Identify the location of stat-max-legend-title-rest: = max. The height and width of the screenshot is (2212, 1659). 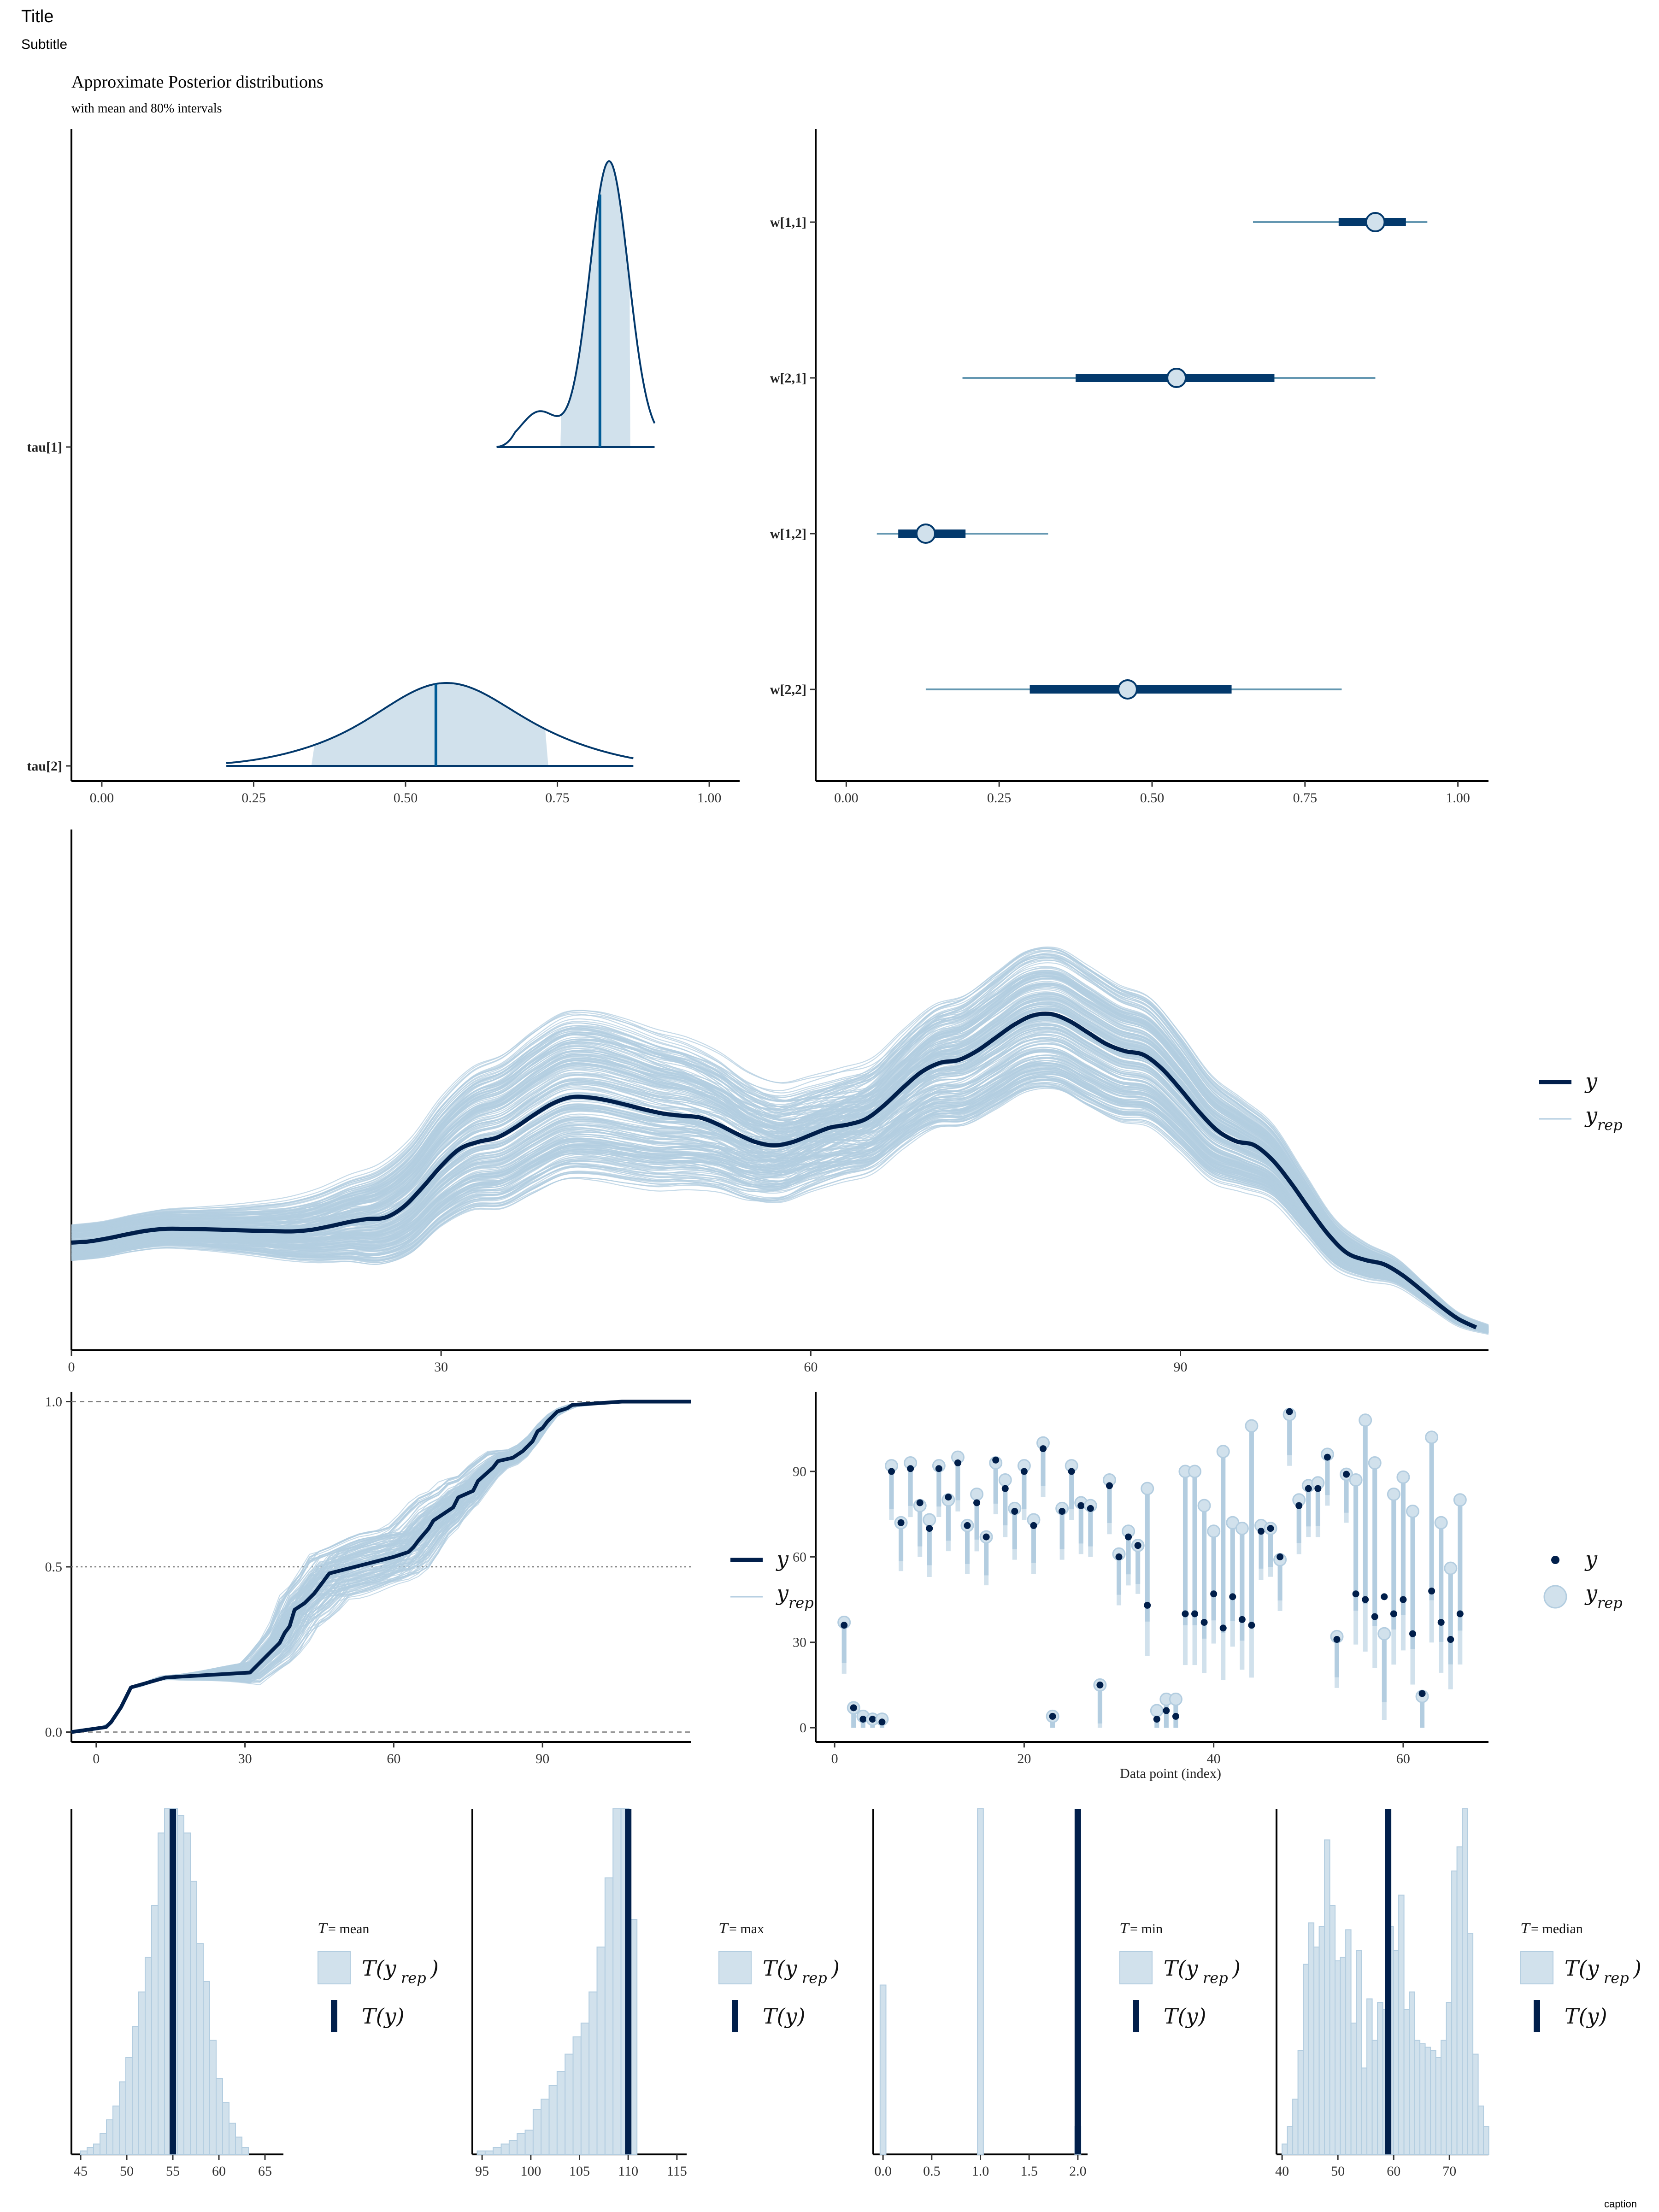
(746, 1928).